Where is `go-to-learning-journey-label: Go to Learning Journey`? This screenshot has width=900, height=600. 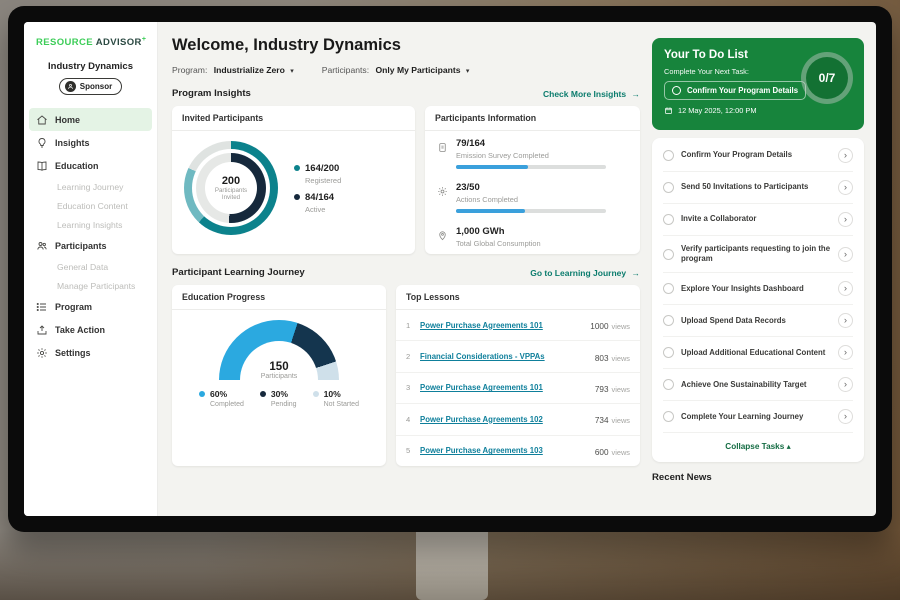 go-to-learning-journey-label: Go to Learning Journey is located at coordinates (578, 272).